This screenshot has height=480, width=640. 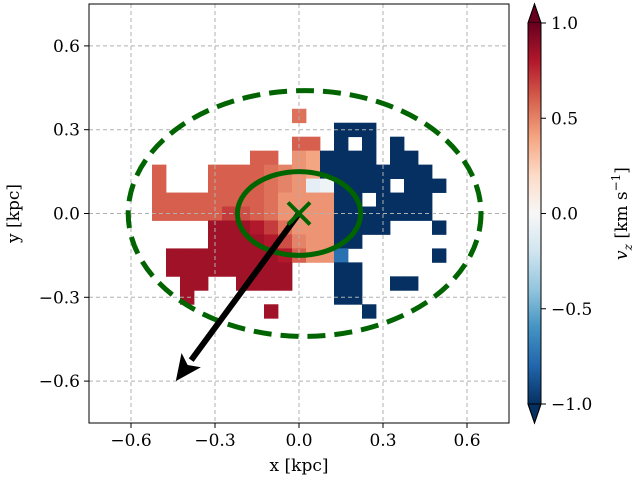 I want to click on colorbar-gradient, so click(x=534, y=213).